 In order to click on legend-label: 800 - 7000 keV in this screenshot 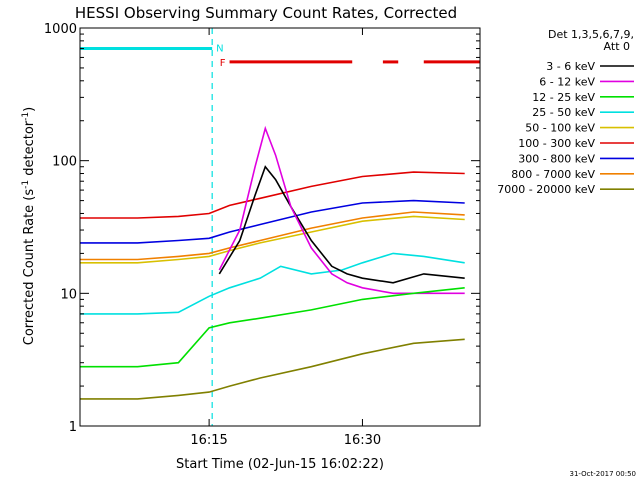, I will do `click(553, 174)`.